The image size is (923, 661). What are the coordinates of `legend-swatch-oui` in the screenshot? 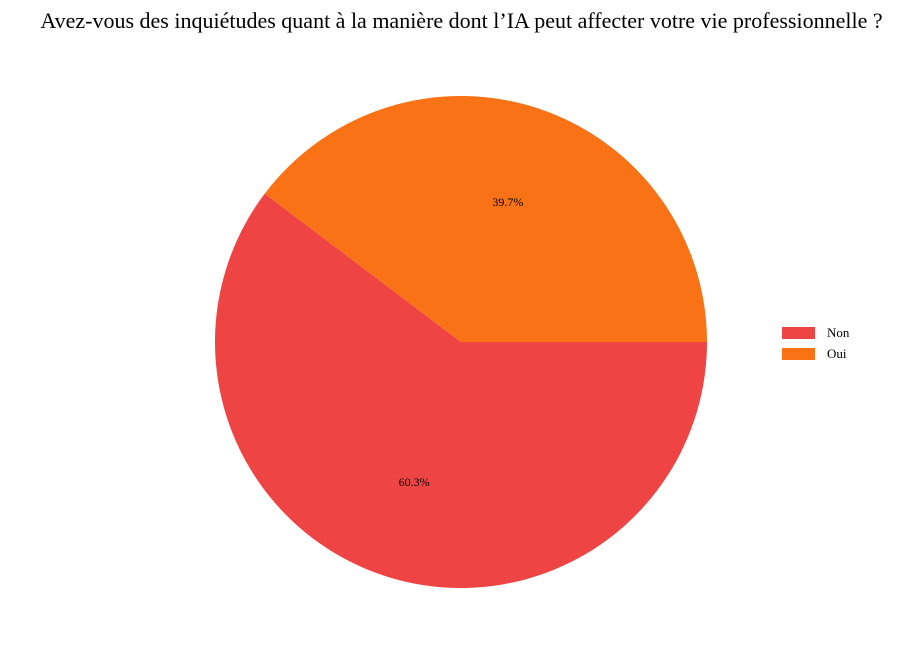 It's located at (798, 353).